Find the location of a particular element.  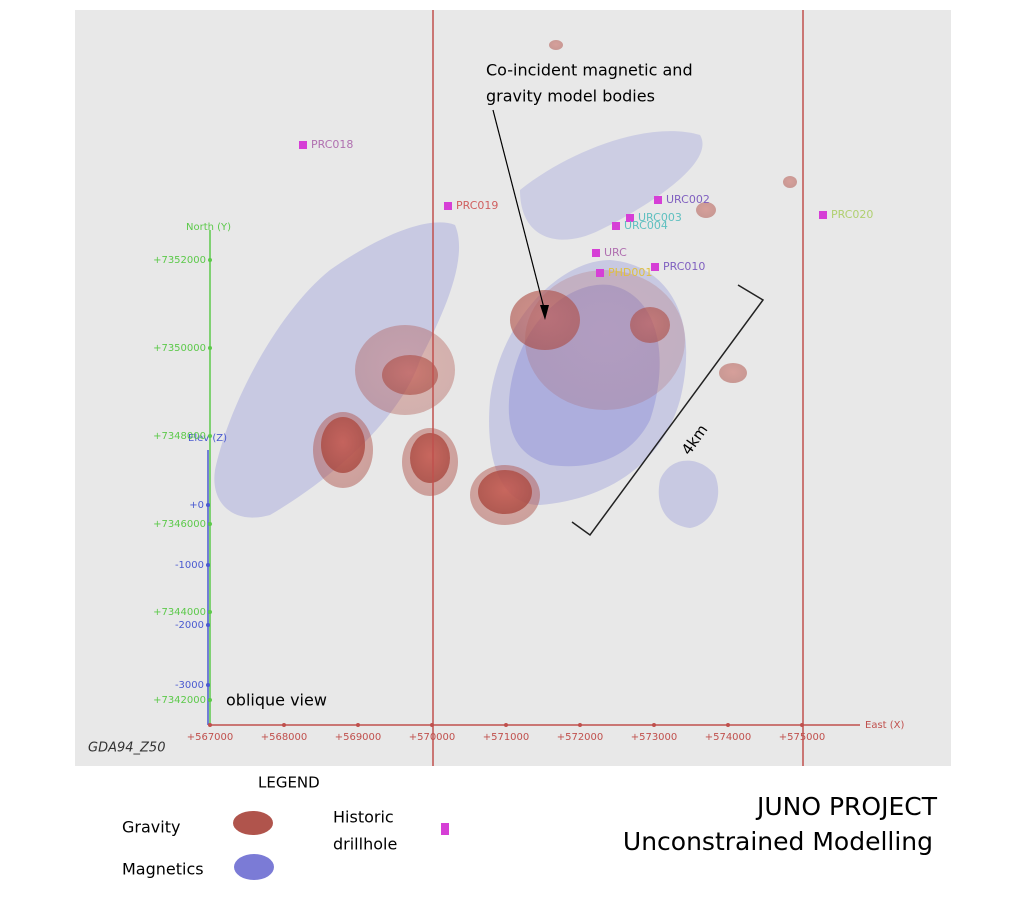

elev-tick-label: +0 is located at coordinates (196, 505).